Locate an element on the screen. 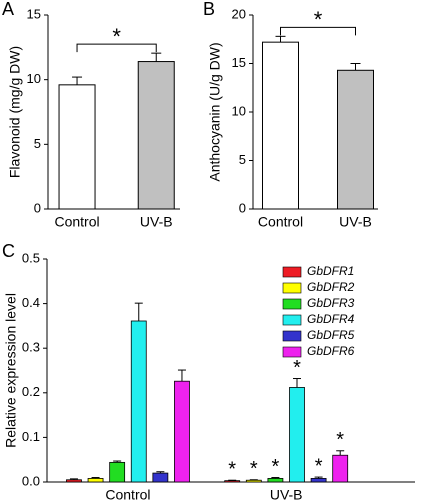 The width and height of the screenshot is (422, 500). y-tick-label: 0.1 is located at coordinates (31, 436).